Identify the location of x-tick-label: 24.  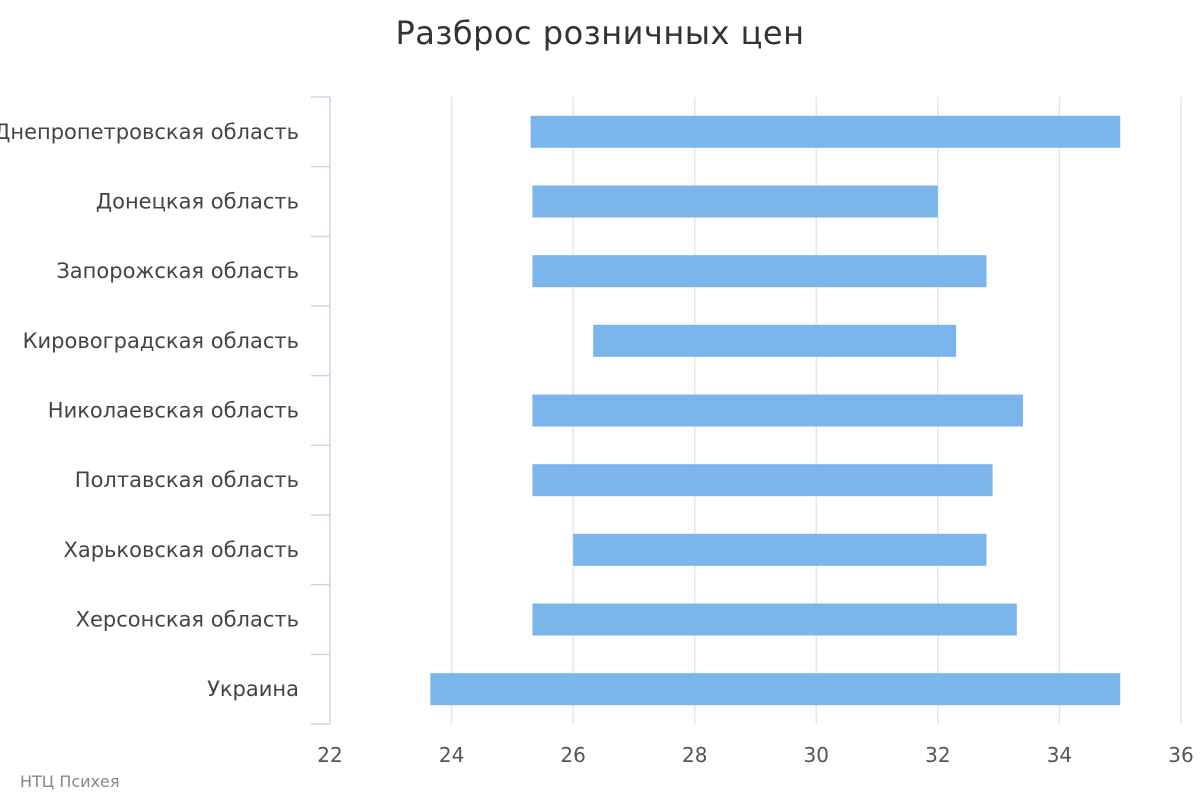
(451, 755).